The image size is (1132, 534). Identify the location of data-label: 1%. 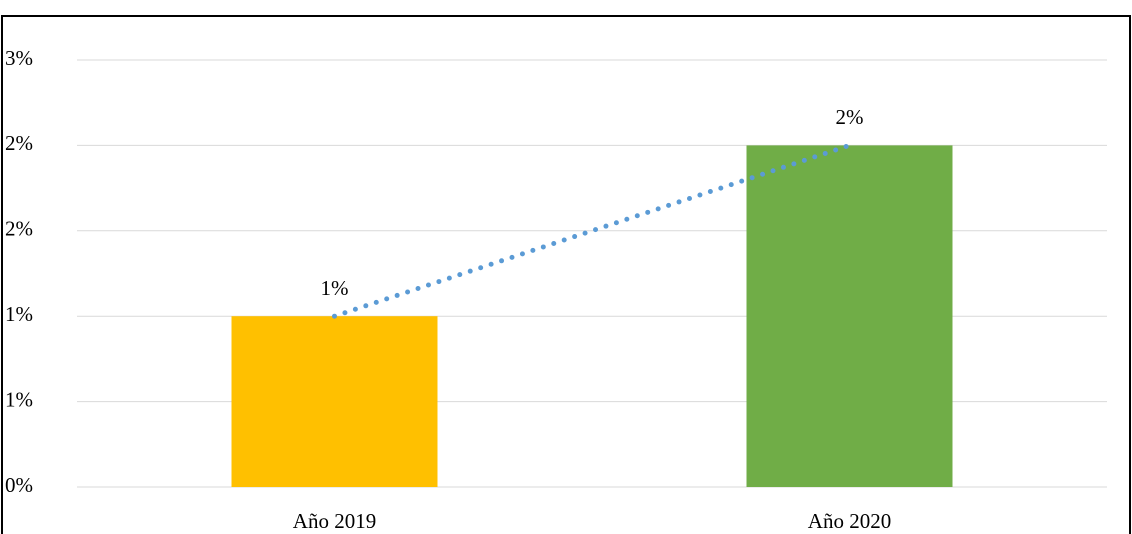
(335, 288).